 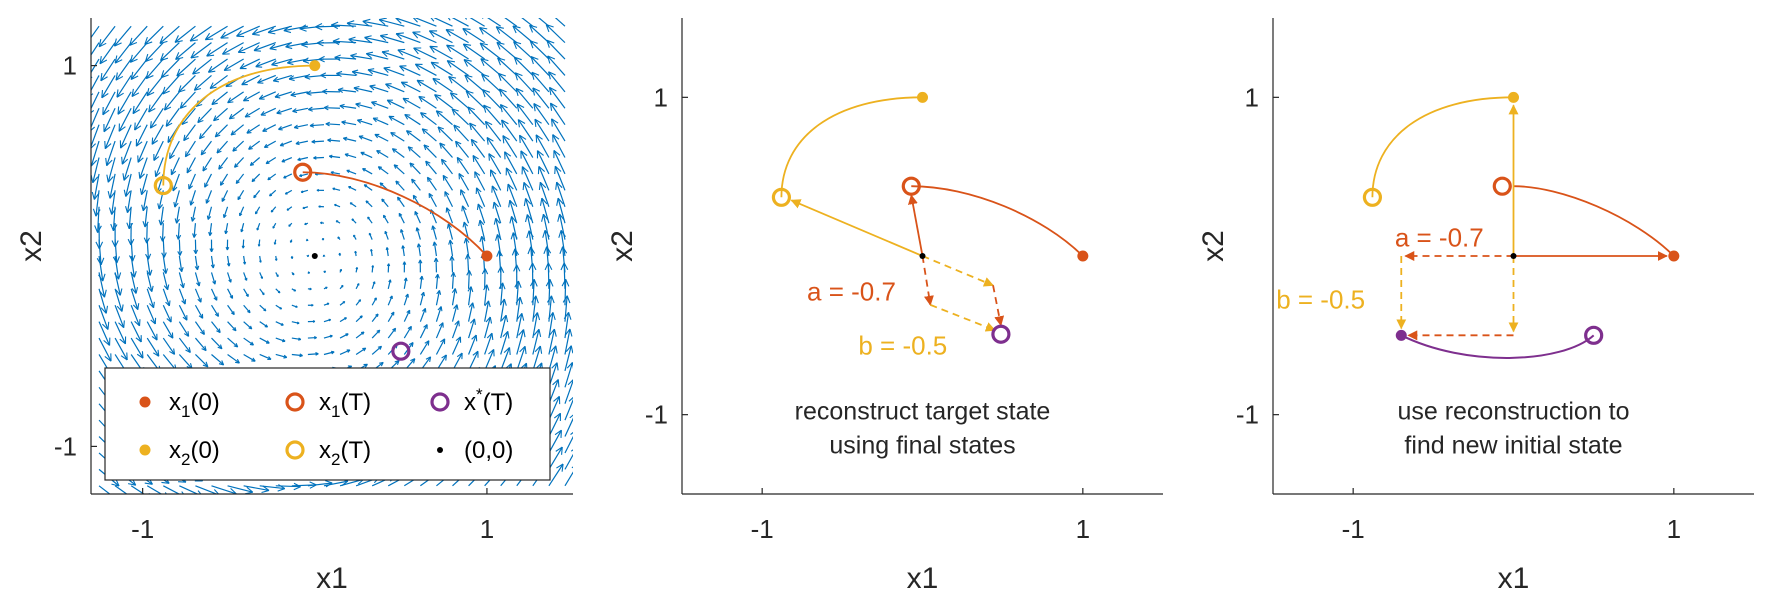 I want to click on caption-line-2: using final states, so click(x=922, y=445).